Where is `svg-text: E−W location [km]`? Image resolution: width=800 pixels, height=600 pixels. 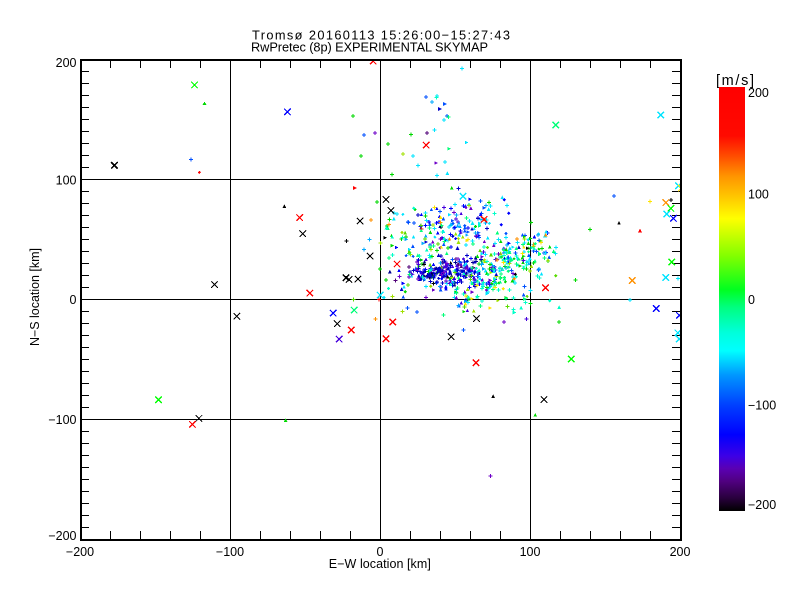
svg-text: E−W location [km] is located at coordinates (380, 564).